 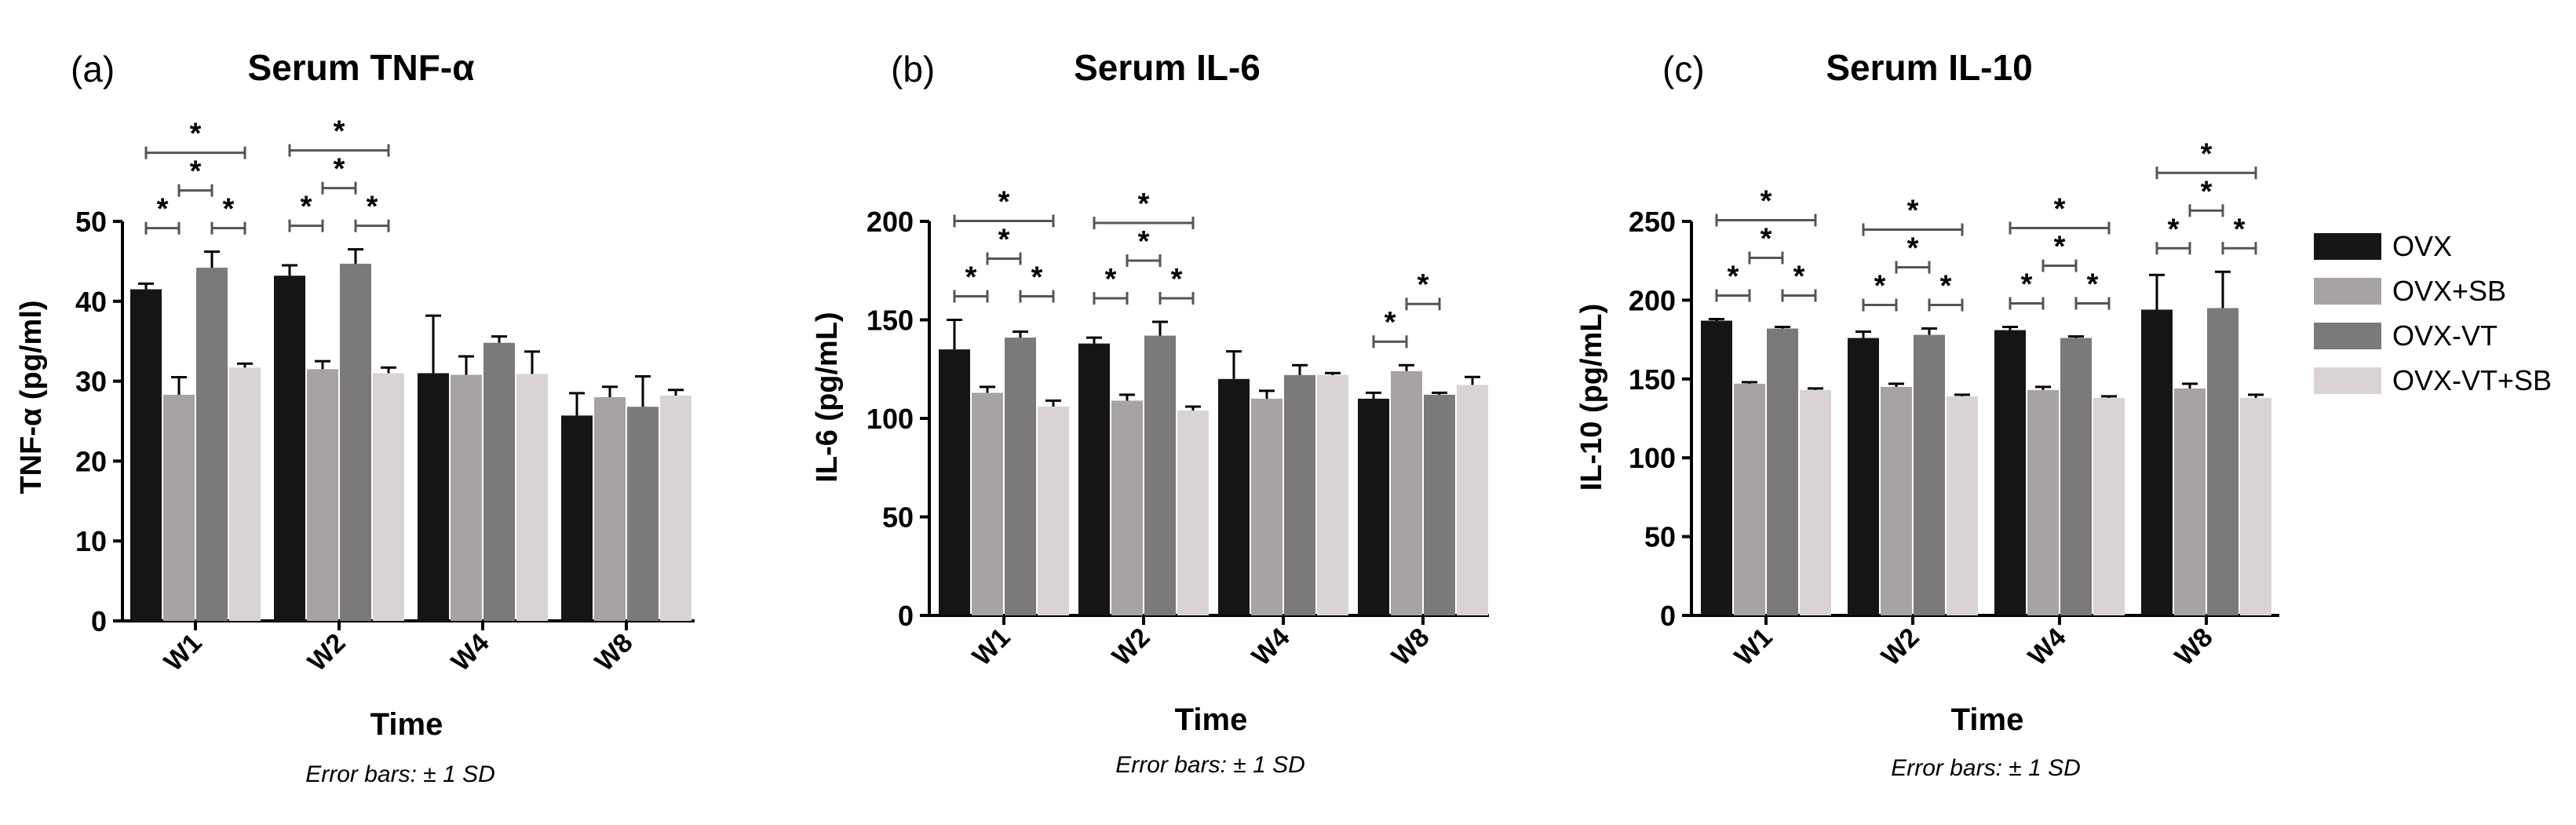 What do you see at coordinates (2433, 313) in the screenshot?
I see `legend: OVX OVX+SB OVX-VT OVX-VT+SB` at bounding box center [2433, 313].